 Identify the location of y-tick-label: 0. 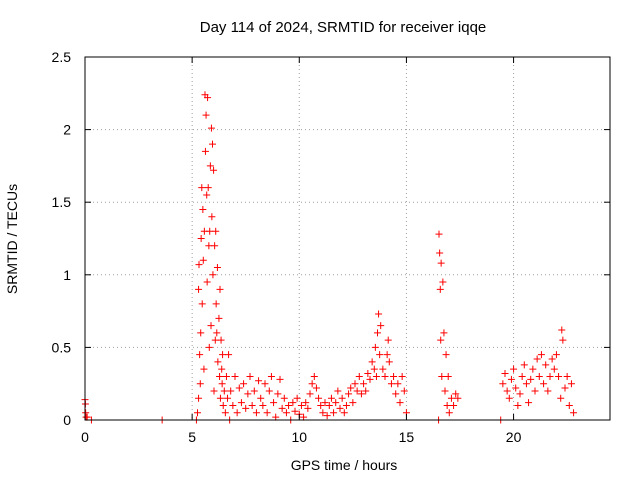
(67, 420).